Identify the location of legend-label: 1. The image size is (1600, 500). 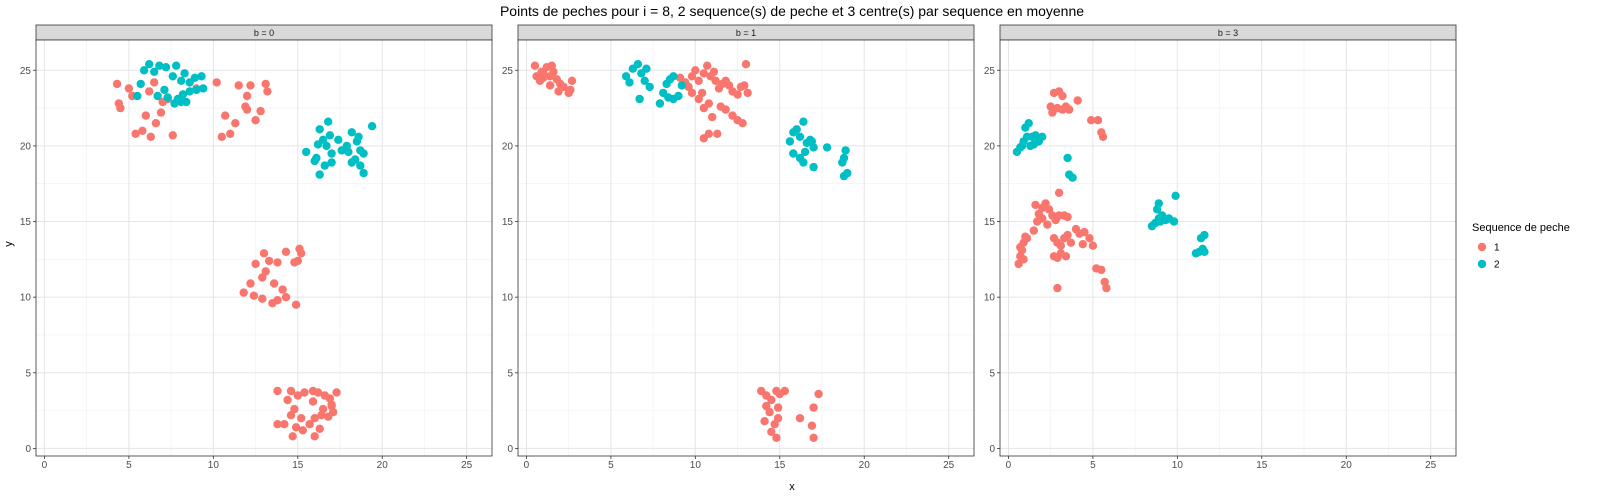
(1497, 248).